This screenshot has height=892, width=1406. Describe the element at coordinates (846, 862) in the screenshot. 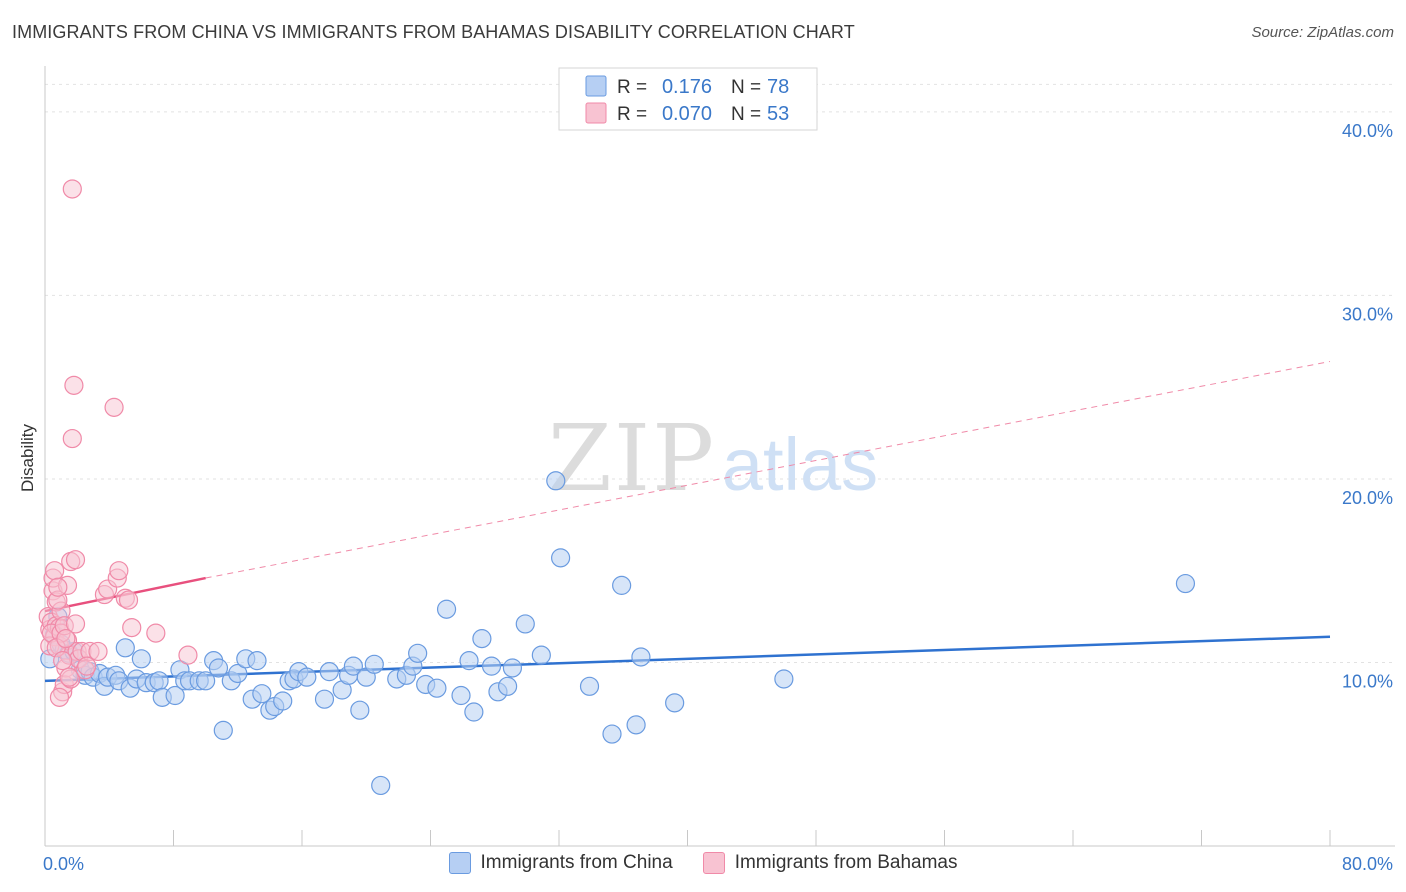

I see `legend-label-bahamas: Immigrants from Bahamas` at that location.